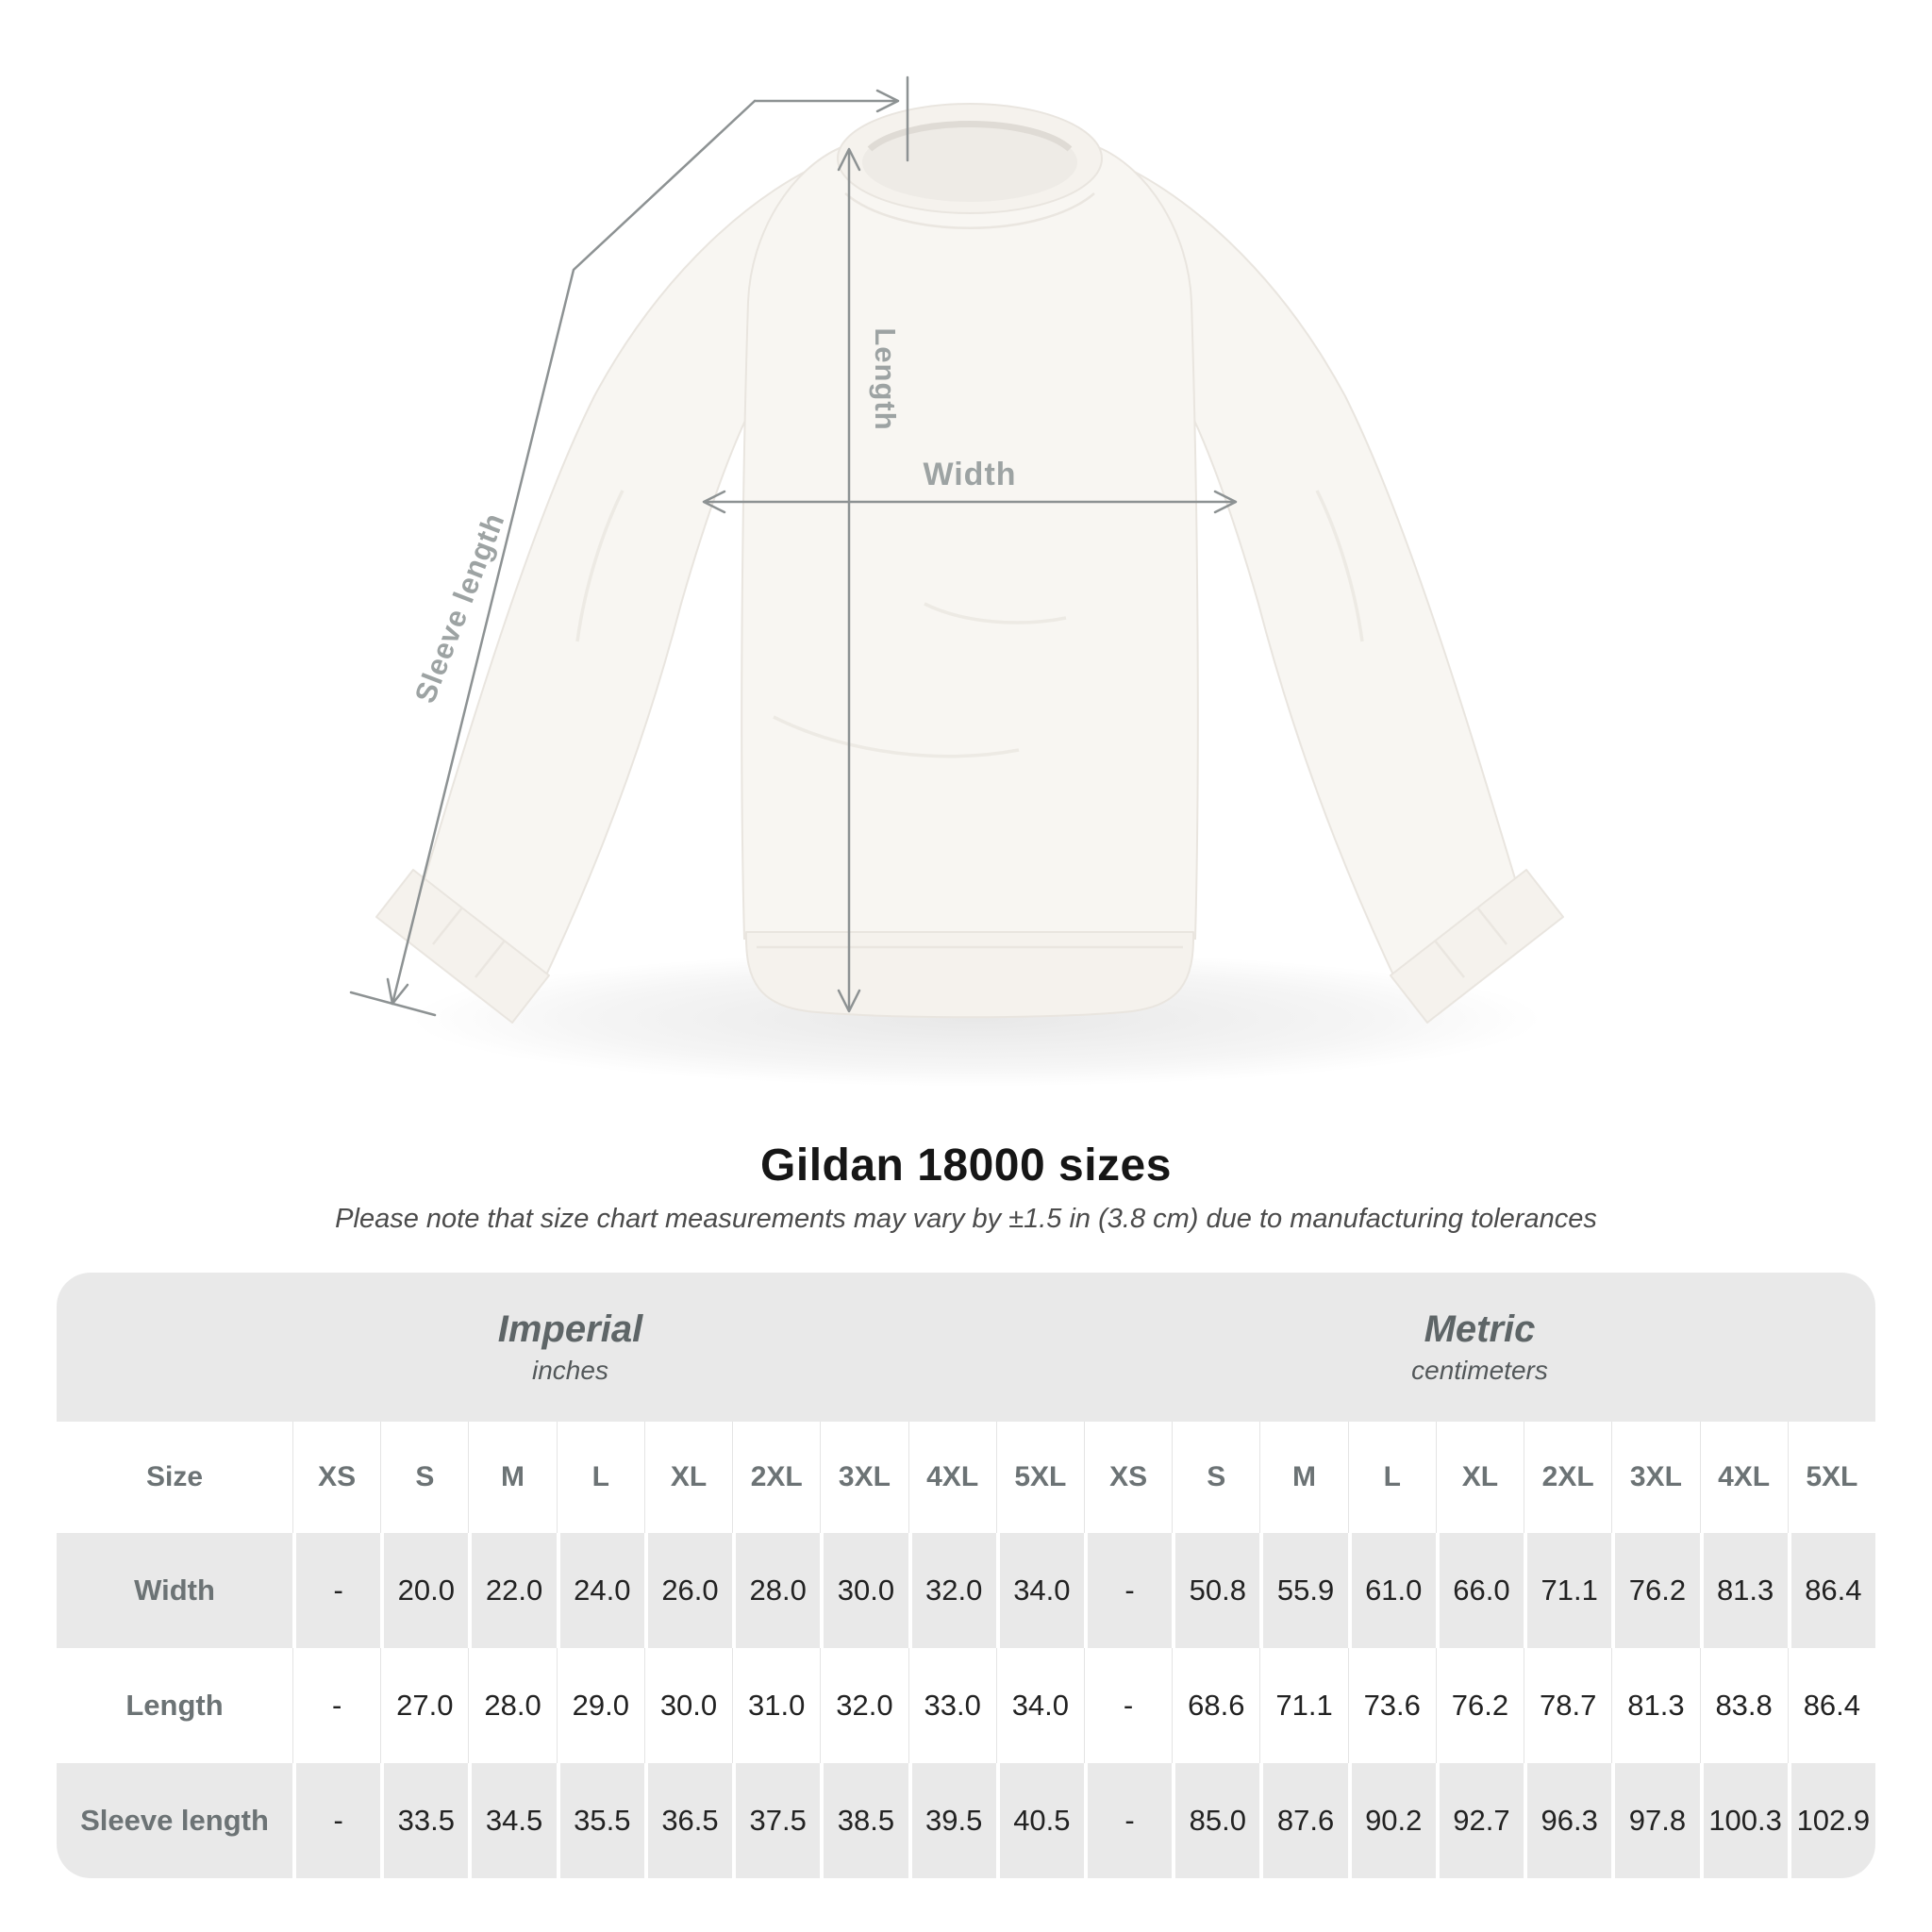  What do you see at coordinates (1568, 1821) in the screenshot?
I see `size-cell: 96.3` at bounding box center [1568, 1821].